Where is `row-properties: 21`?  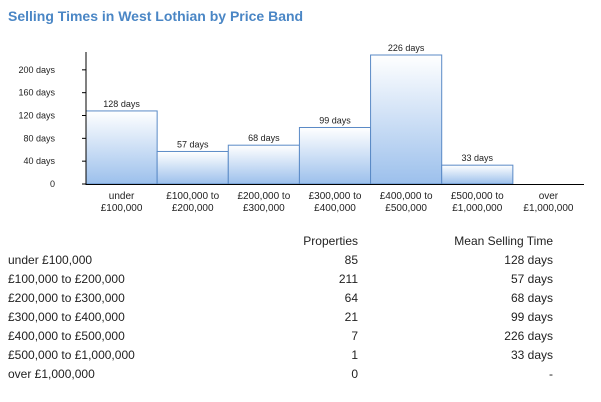 row-properties: 21 is located at coordinates (351, 317).